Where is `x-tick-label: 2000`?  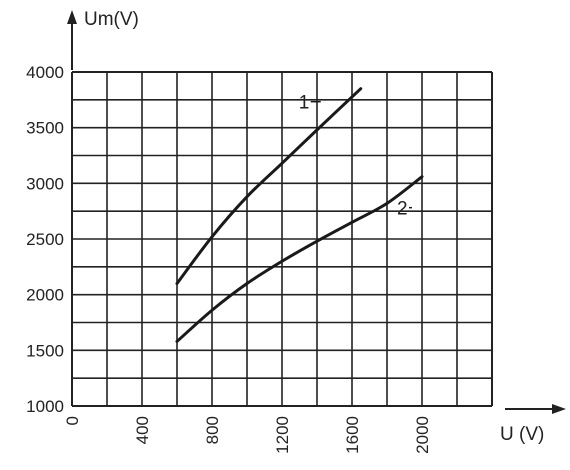 x-tick-label: 2000 is located at coordinates (422, 435).